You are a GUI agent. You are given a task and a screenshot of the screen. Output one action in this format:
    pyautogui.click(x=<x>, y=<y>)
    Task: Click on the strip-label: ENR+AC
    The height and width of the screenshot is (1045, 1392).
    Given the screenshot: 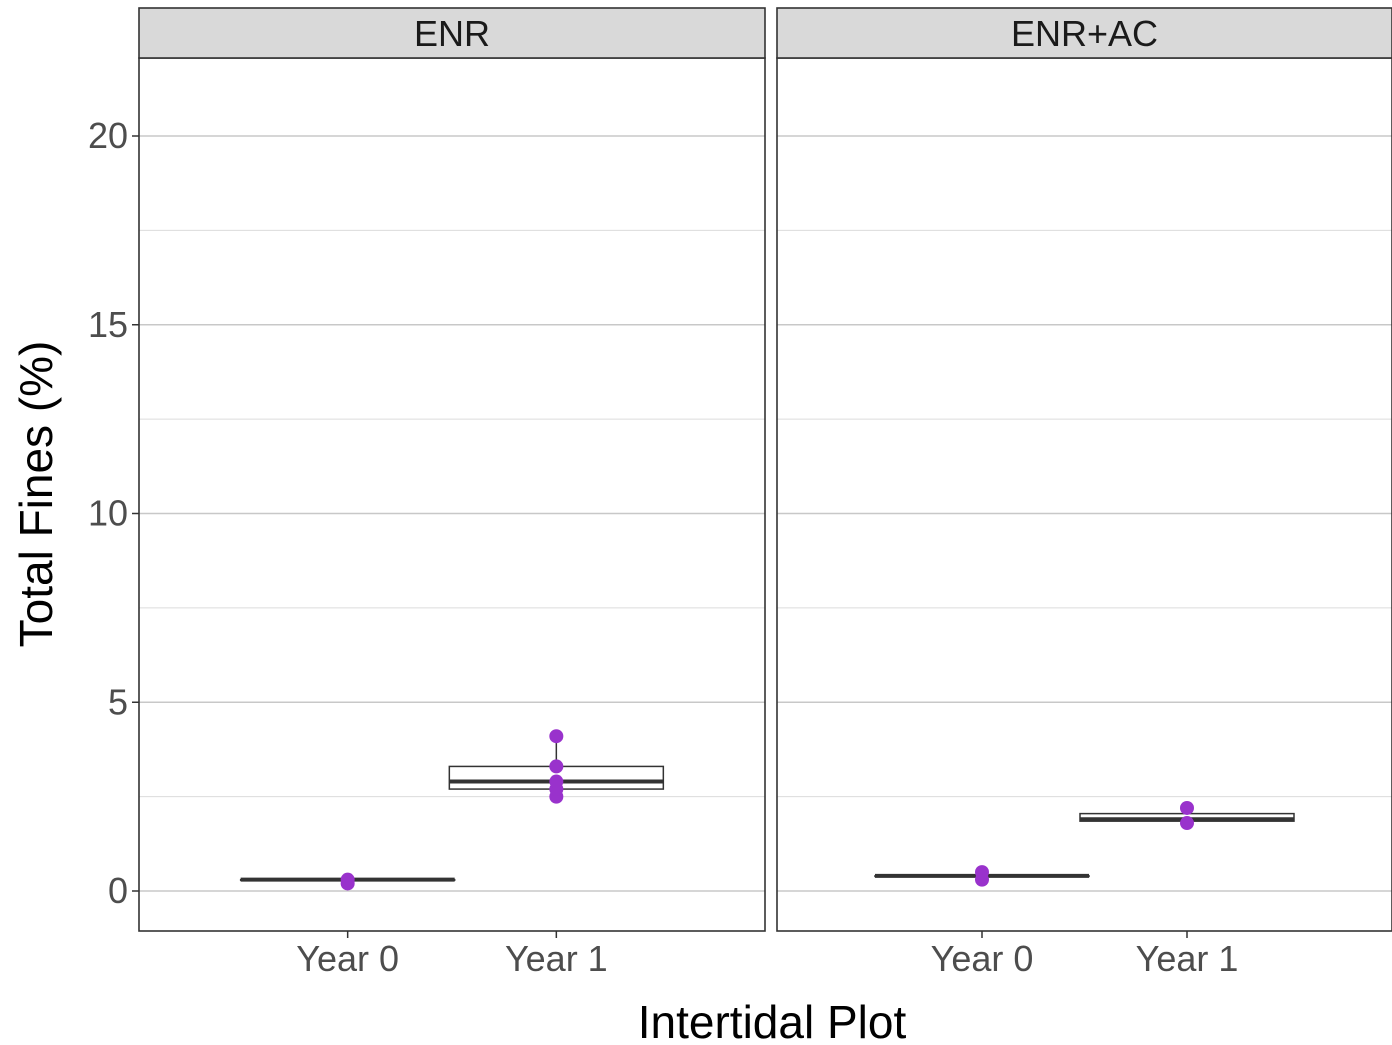 What is the action you would take?
    pyautogui.click(x=1084, y=33)
    